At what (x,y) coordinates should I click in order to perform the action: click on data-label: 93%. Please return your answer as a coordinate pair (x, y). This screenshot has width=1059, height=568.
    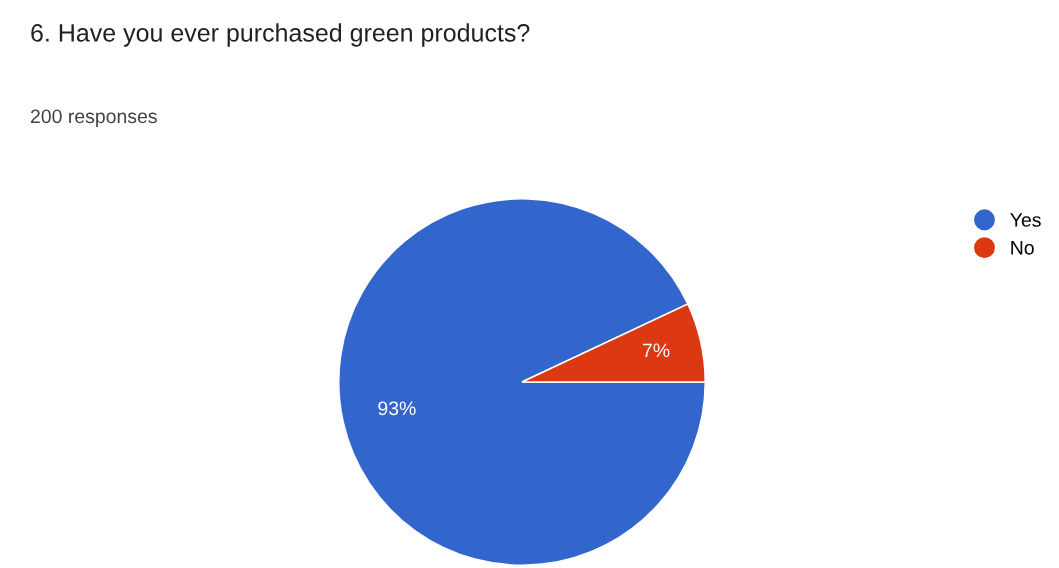
    Looking at the image, I should click on (397, 408).